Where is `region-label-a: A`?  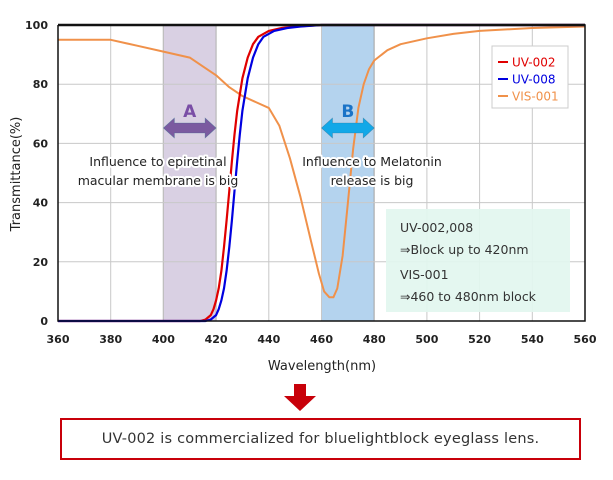 region-label-a: A is located at coordinates (190, 112).